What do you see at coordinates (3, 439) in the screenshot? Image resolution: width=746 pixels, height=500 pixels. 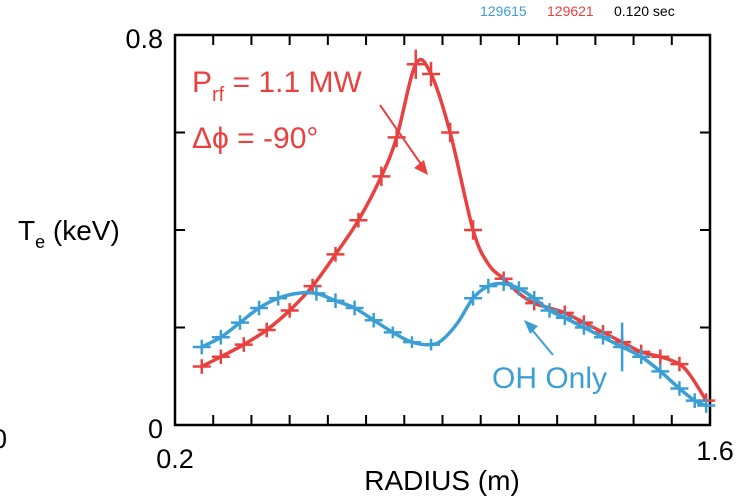 I see `edge-label: 0` at bounding box center [3, 439].